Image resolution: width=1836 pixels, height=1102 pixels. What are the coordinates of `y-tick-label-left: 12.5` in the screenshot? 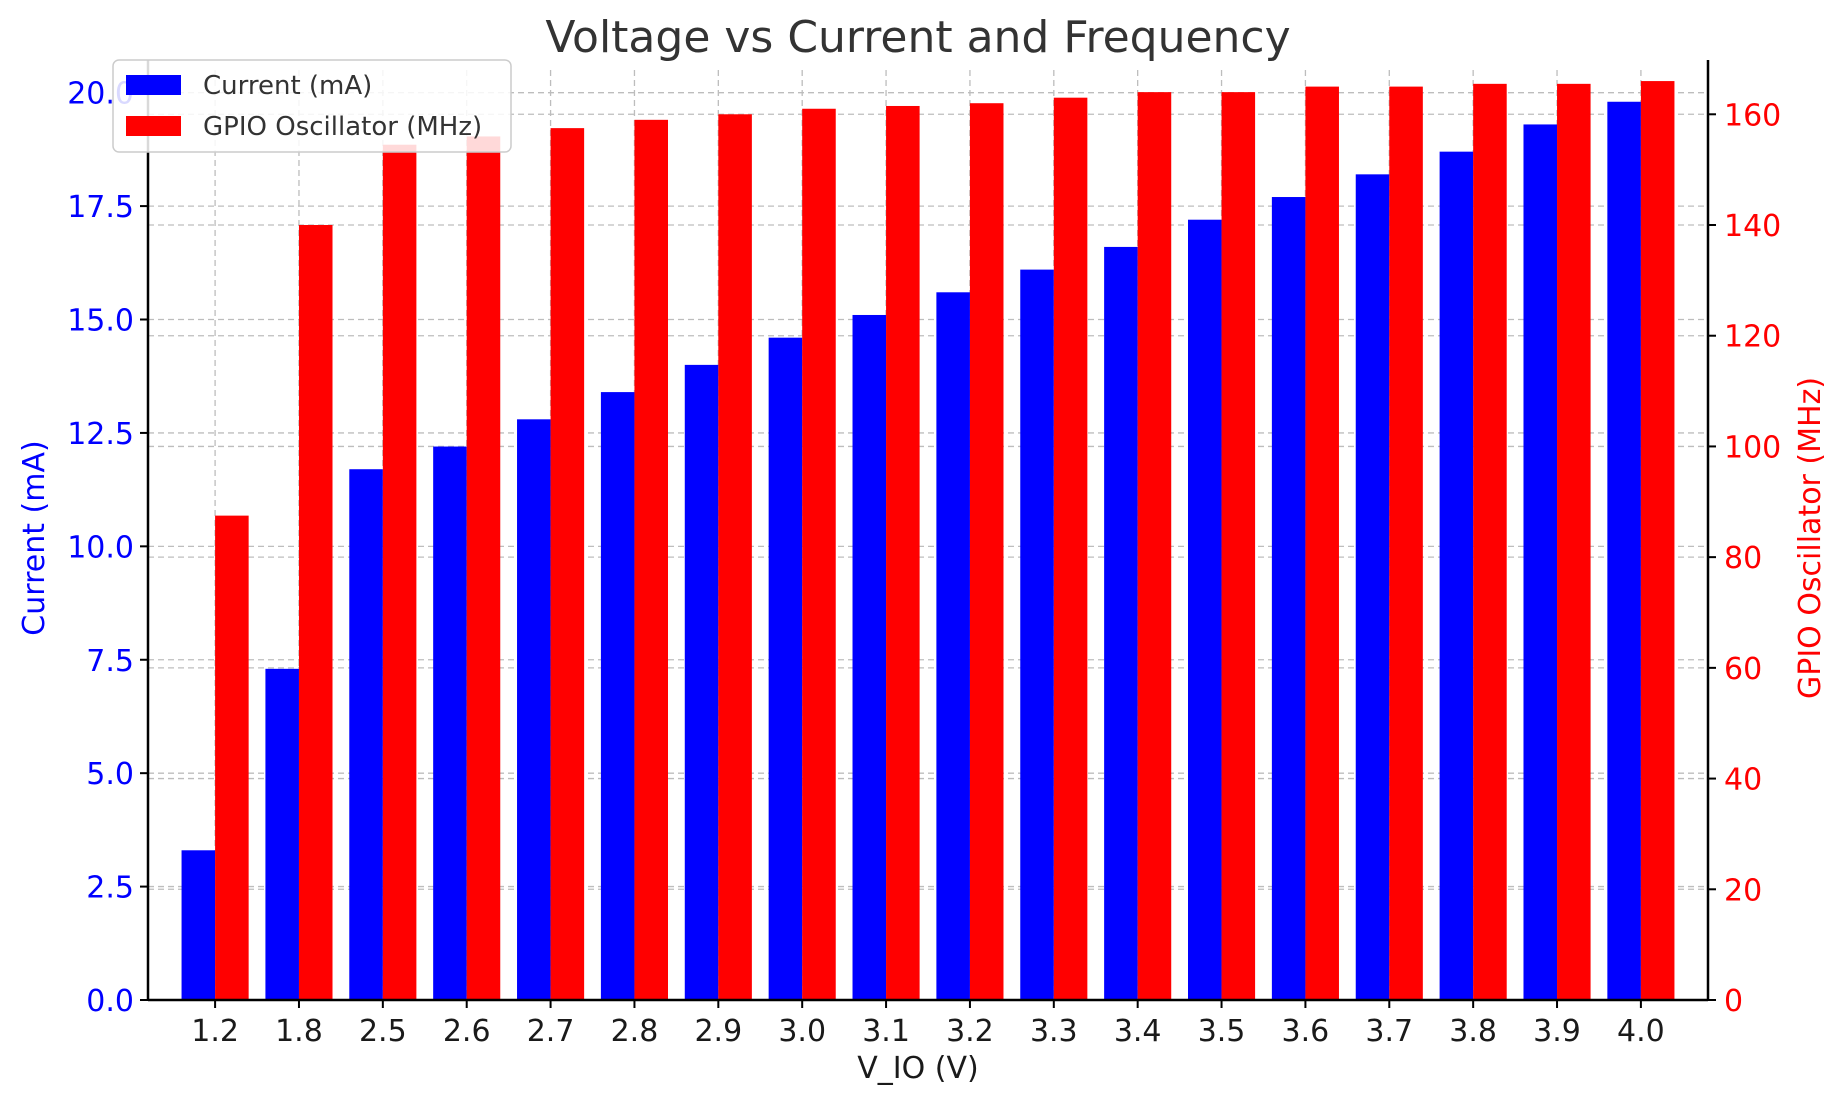 It's located at (100, 434).